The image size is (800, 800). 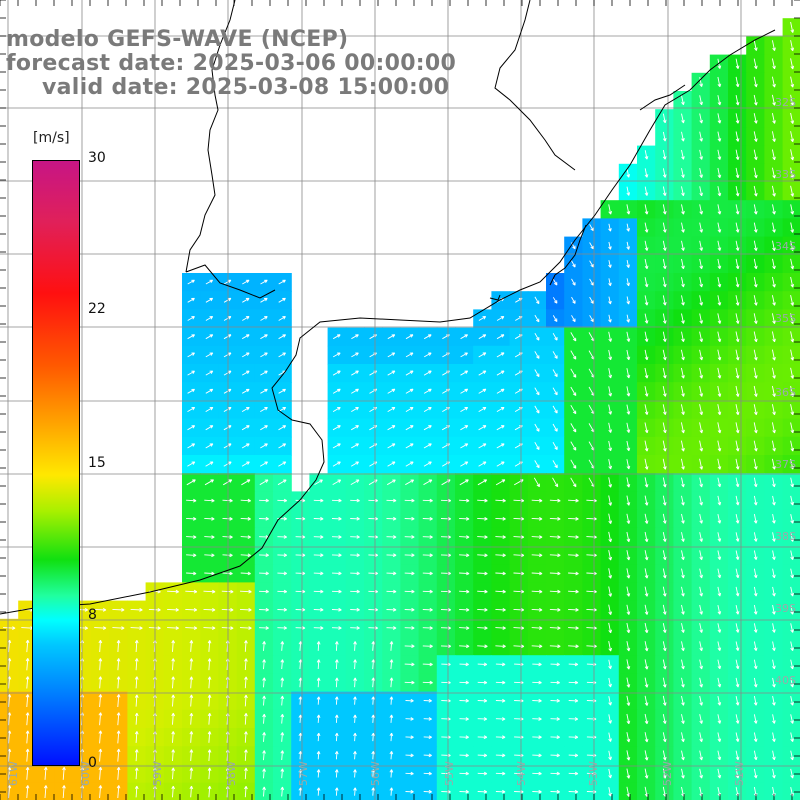 What do you see at coordinates (791, 592) in the screenshot?
I see `wind-cell` at bounding box center [791, 592].